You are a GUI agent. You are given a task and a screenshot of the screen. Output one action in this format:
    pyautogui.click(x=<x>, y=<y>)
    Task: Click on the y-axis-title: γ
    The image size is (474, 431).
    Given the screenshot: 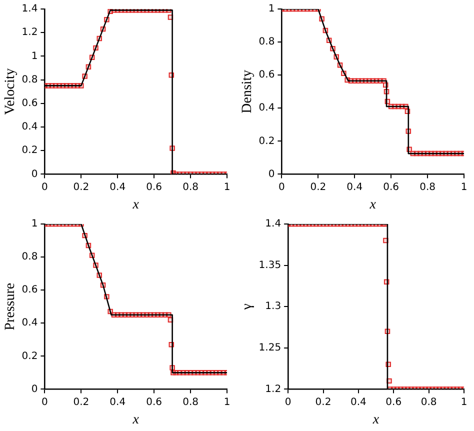 What is the action you would take?
    pyautogui.click(x=248, y=307)
    